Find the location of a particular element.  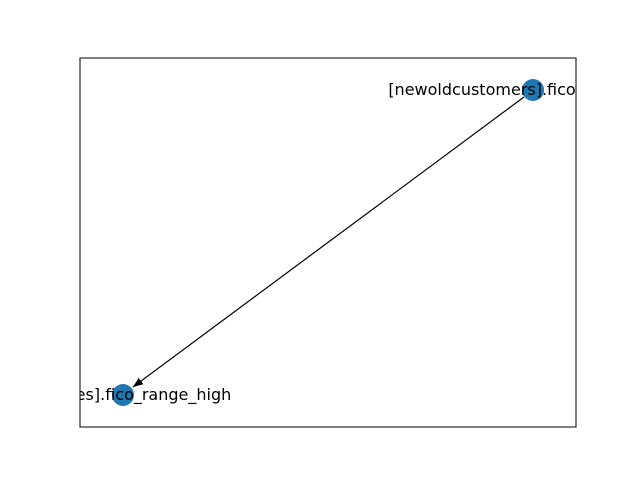

node-target is located at coordinates (123, 395).